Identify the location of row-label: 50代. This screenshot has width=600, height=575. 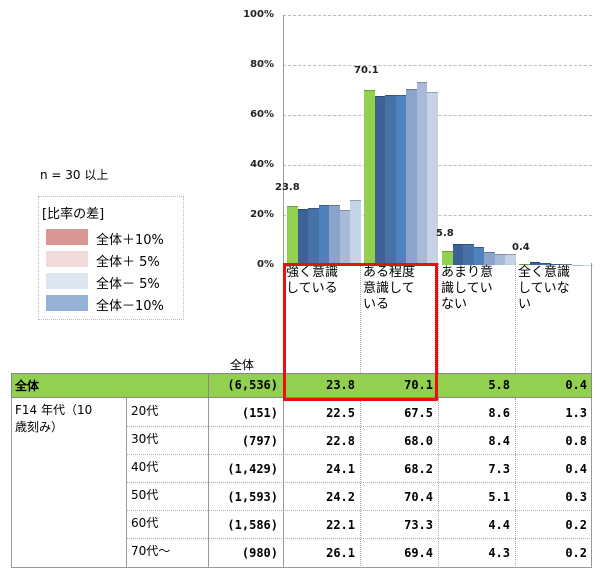
(145, 495).